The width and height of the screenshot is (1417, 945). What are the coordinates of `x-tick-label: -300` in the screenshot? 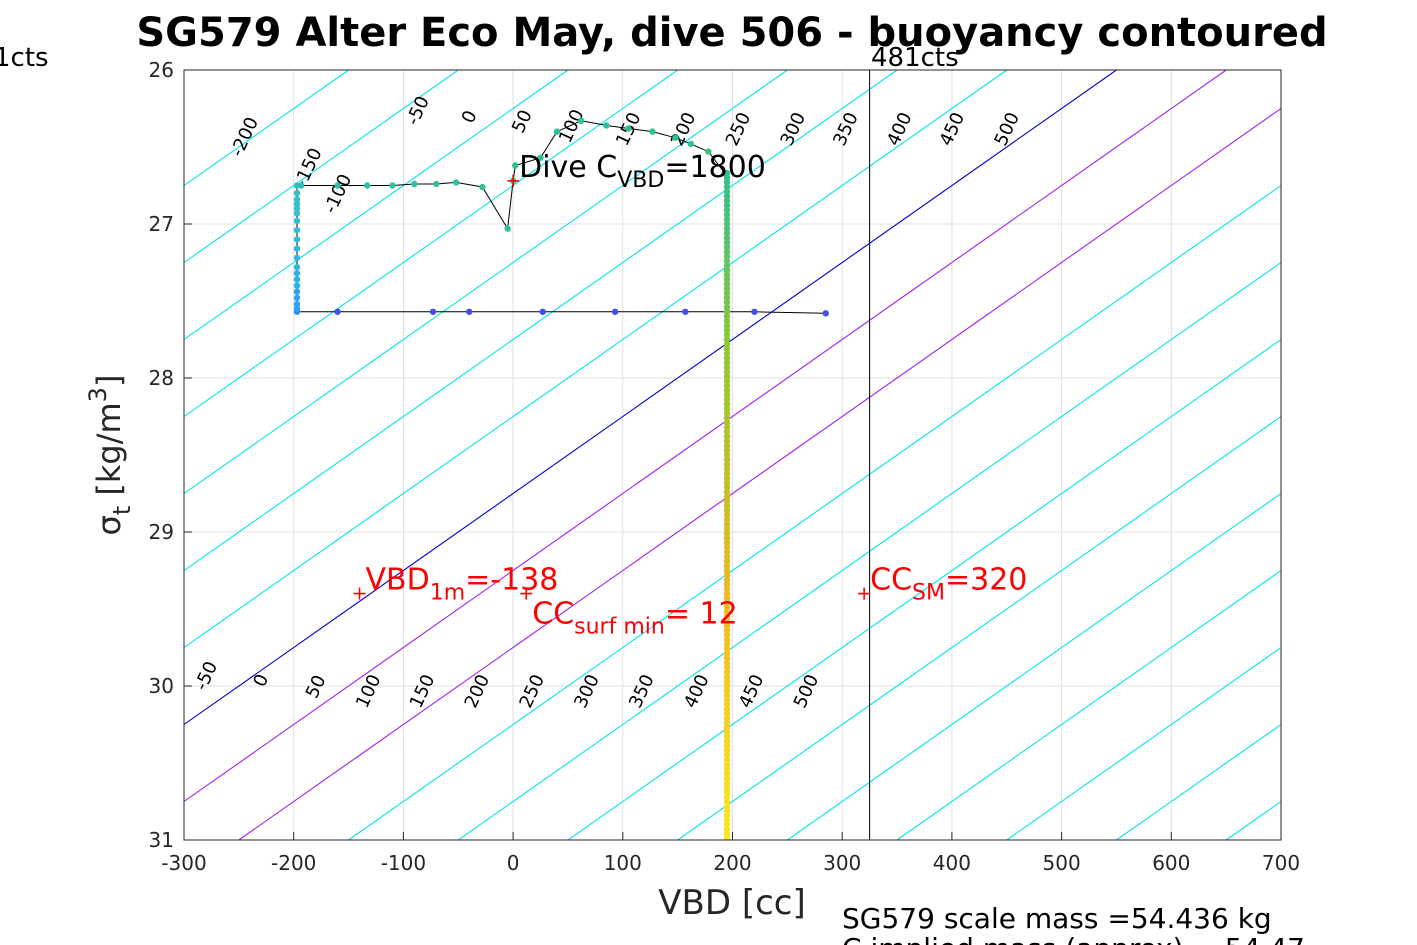 It's located at (183, 863).